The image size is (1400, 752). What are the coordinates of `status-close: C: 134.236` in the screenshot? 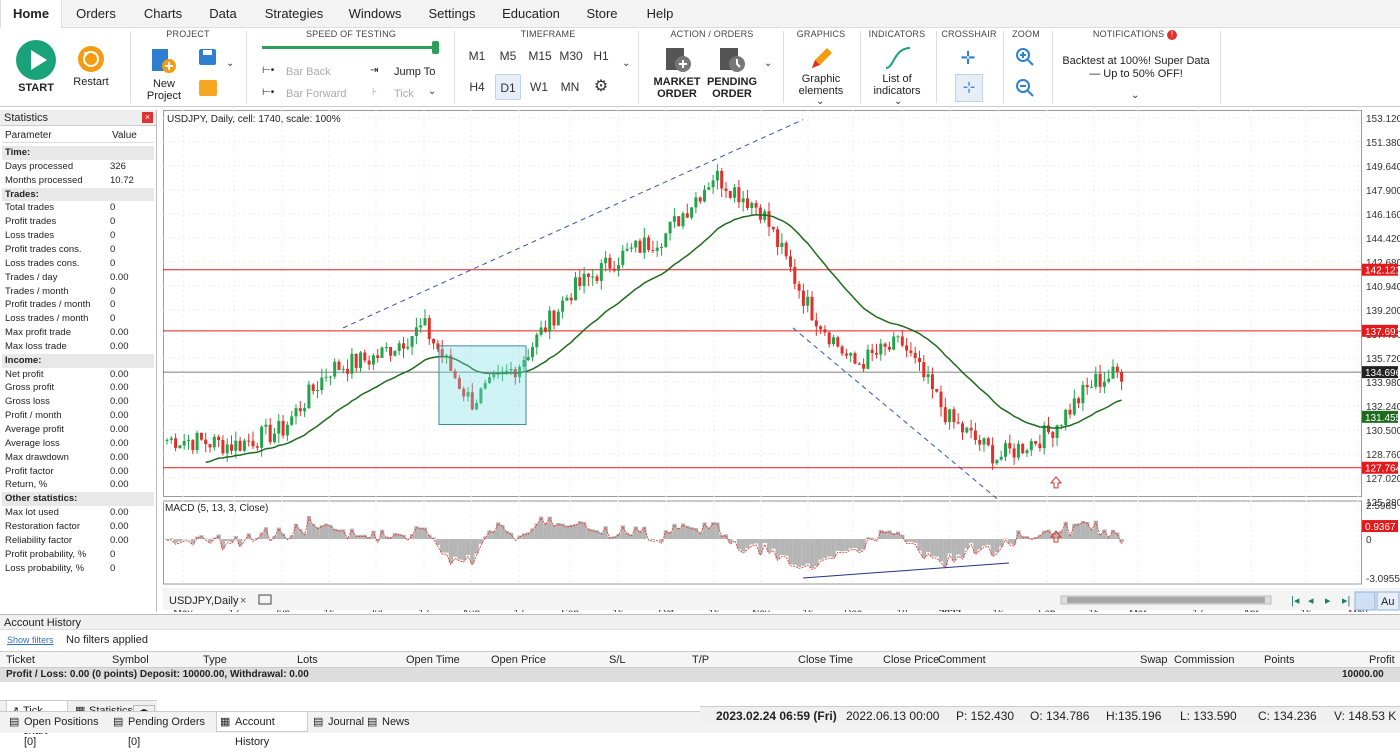 It's located at (1287, 716).